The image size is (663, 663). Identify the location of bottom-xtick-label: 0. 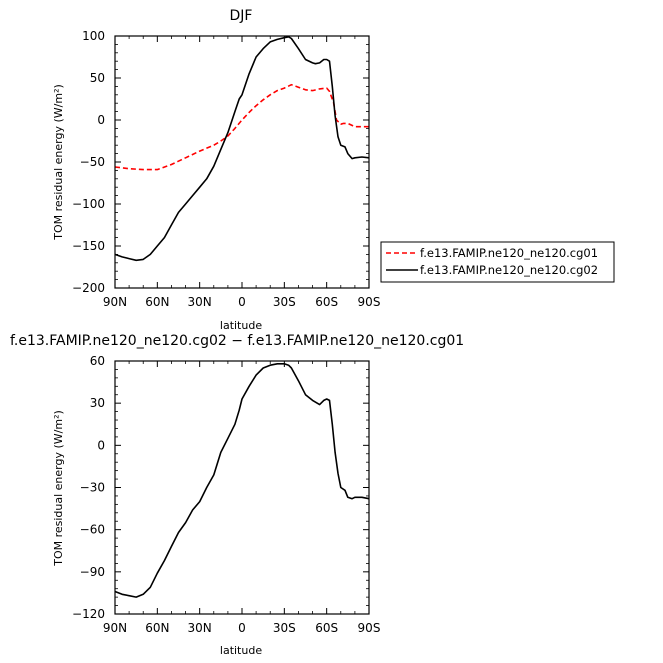
(242, 628).